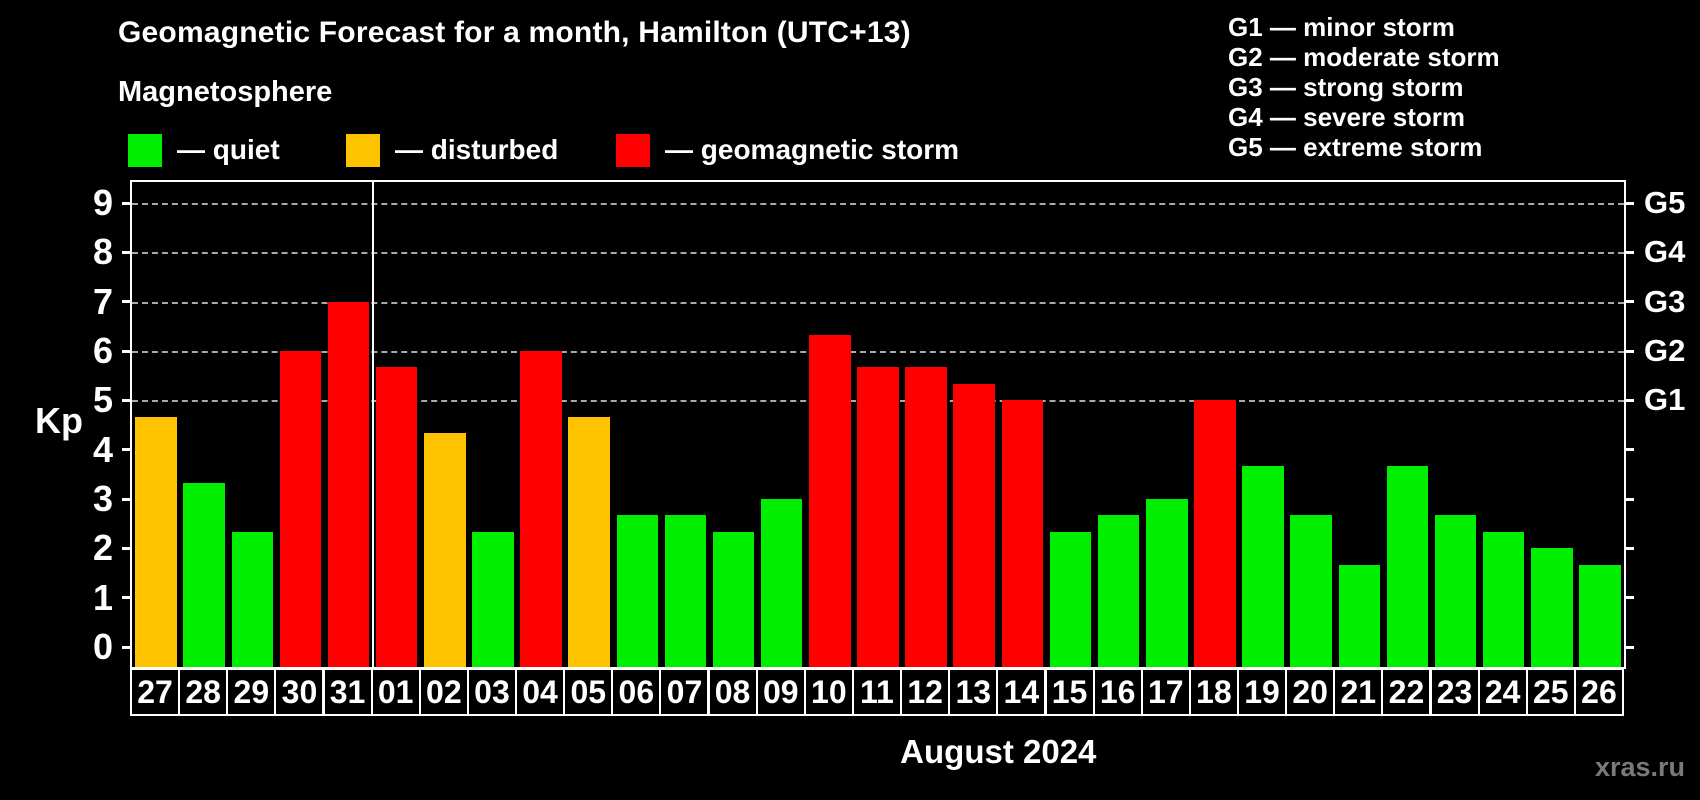  What do you see at coordinates (102, 498) in the screenshot?
I see `y-axis-tick-label: 3` at bounding box center [102, 498].